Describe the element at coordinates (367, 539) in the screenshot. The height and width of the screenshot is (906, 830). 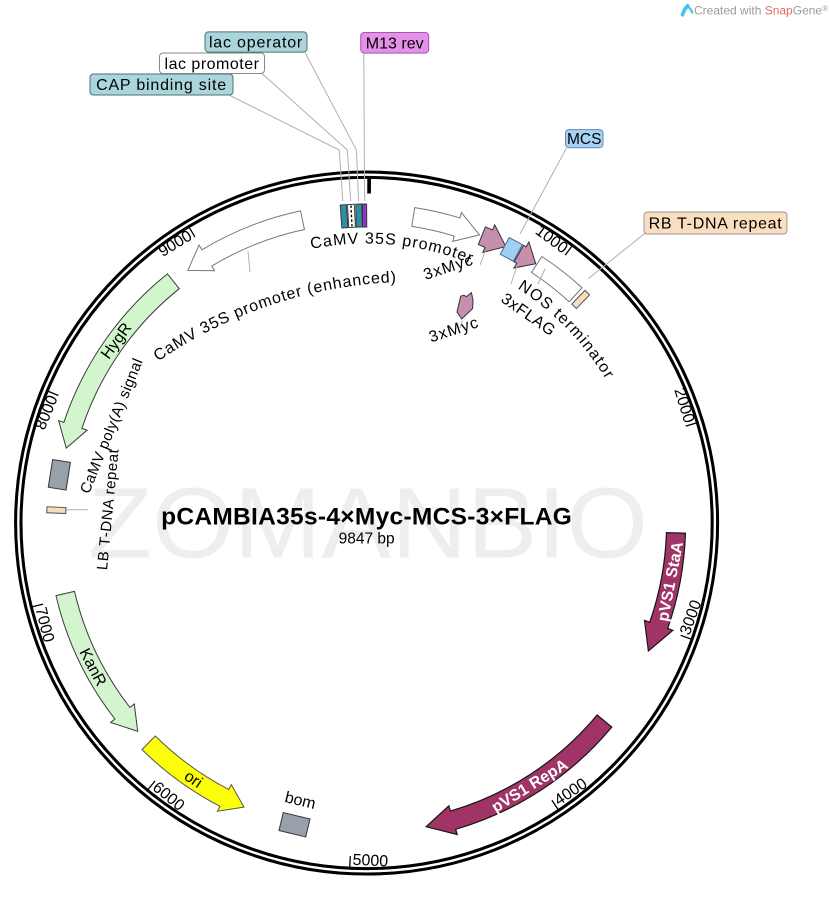
I see `svg-text: 9847 bp` at that location.